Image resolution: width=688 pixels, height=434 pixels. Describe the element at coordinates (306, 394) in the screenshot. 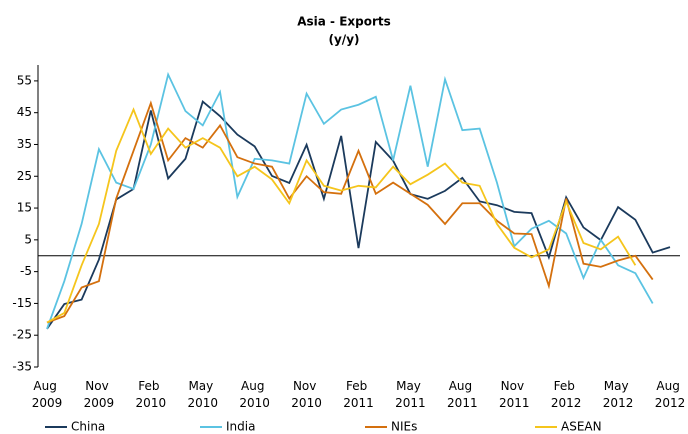

I see `x-tick-label: Nov 2010` at that location.